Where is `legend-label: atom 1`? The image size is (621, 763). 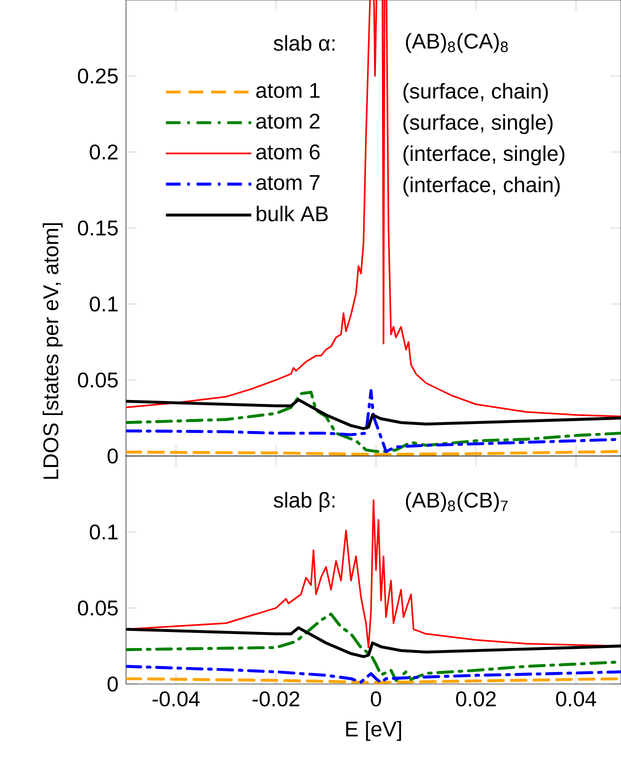
legend-label: atom 1 is located at coordinates (288, 90).